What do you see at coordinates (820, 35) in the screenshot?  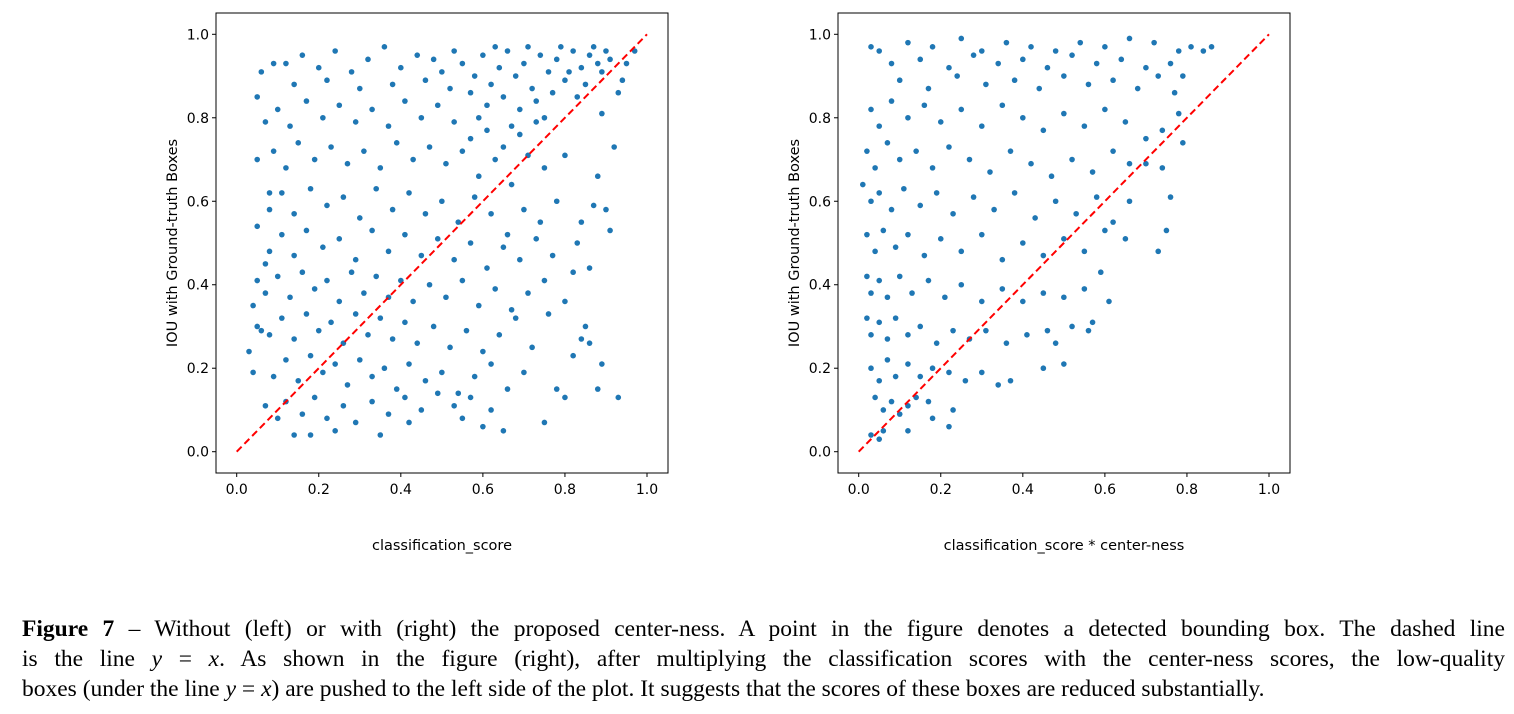 I see `y-tick-label: 1.0` at bounding box center [820, 35].